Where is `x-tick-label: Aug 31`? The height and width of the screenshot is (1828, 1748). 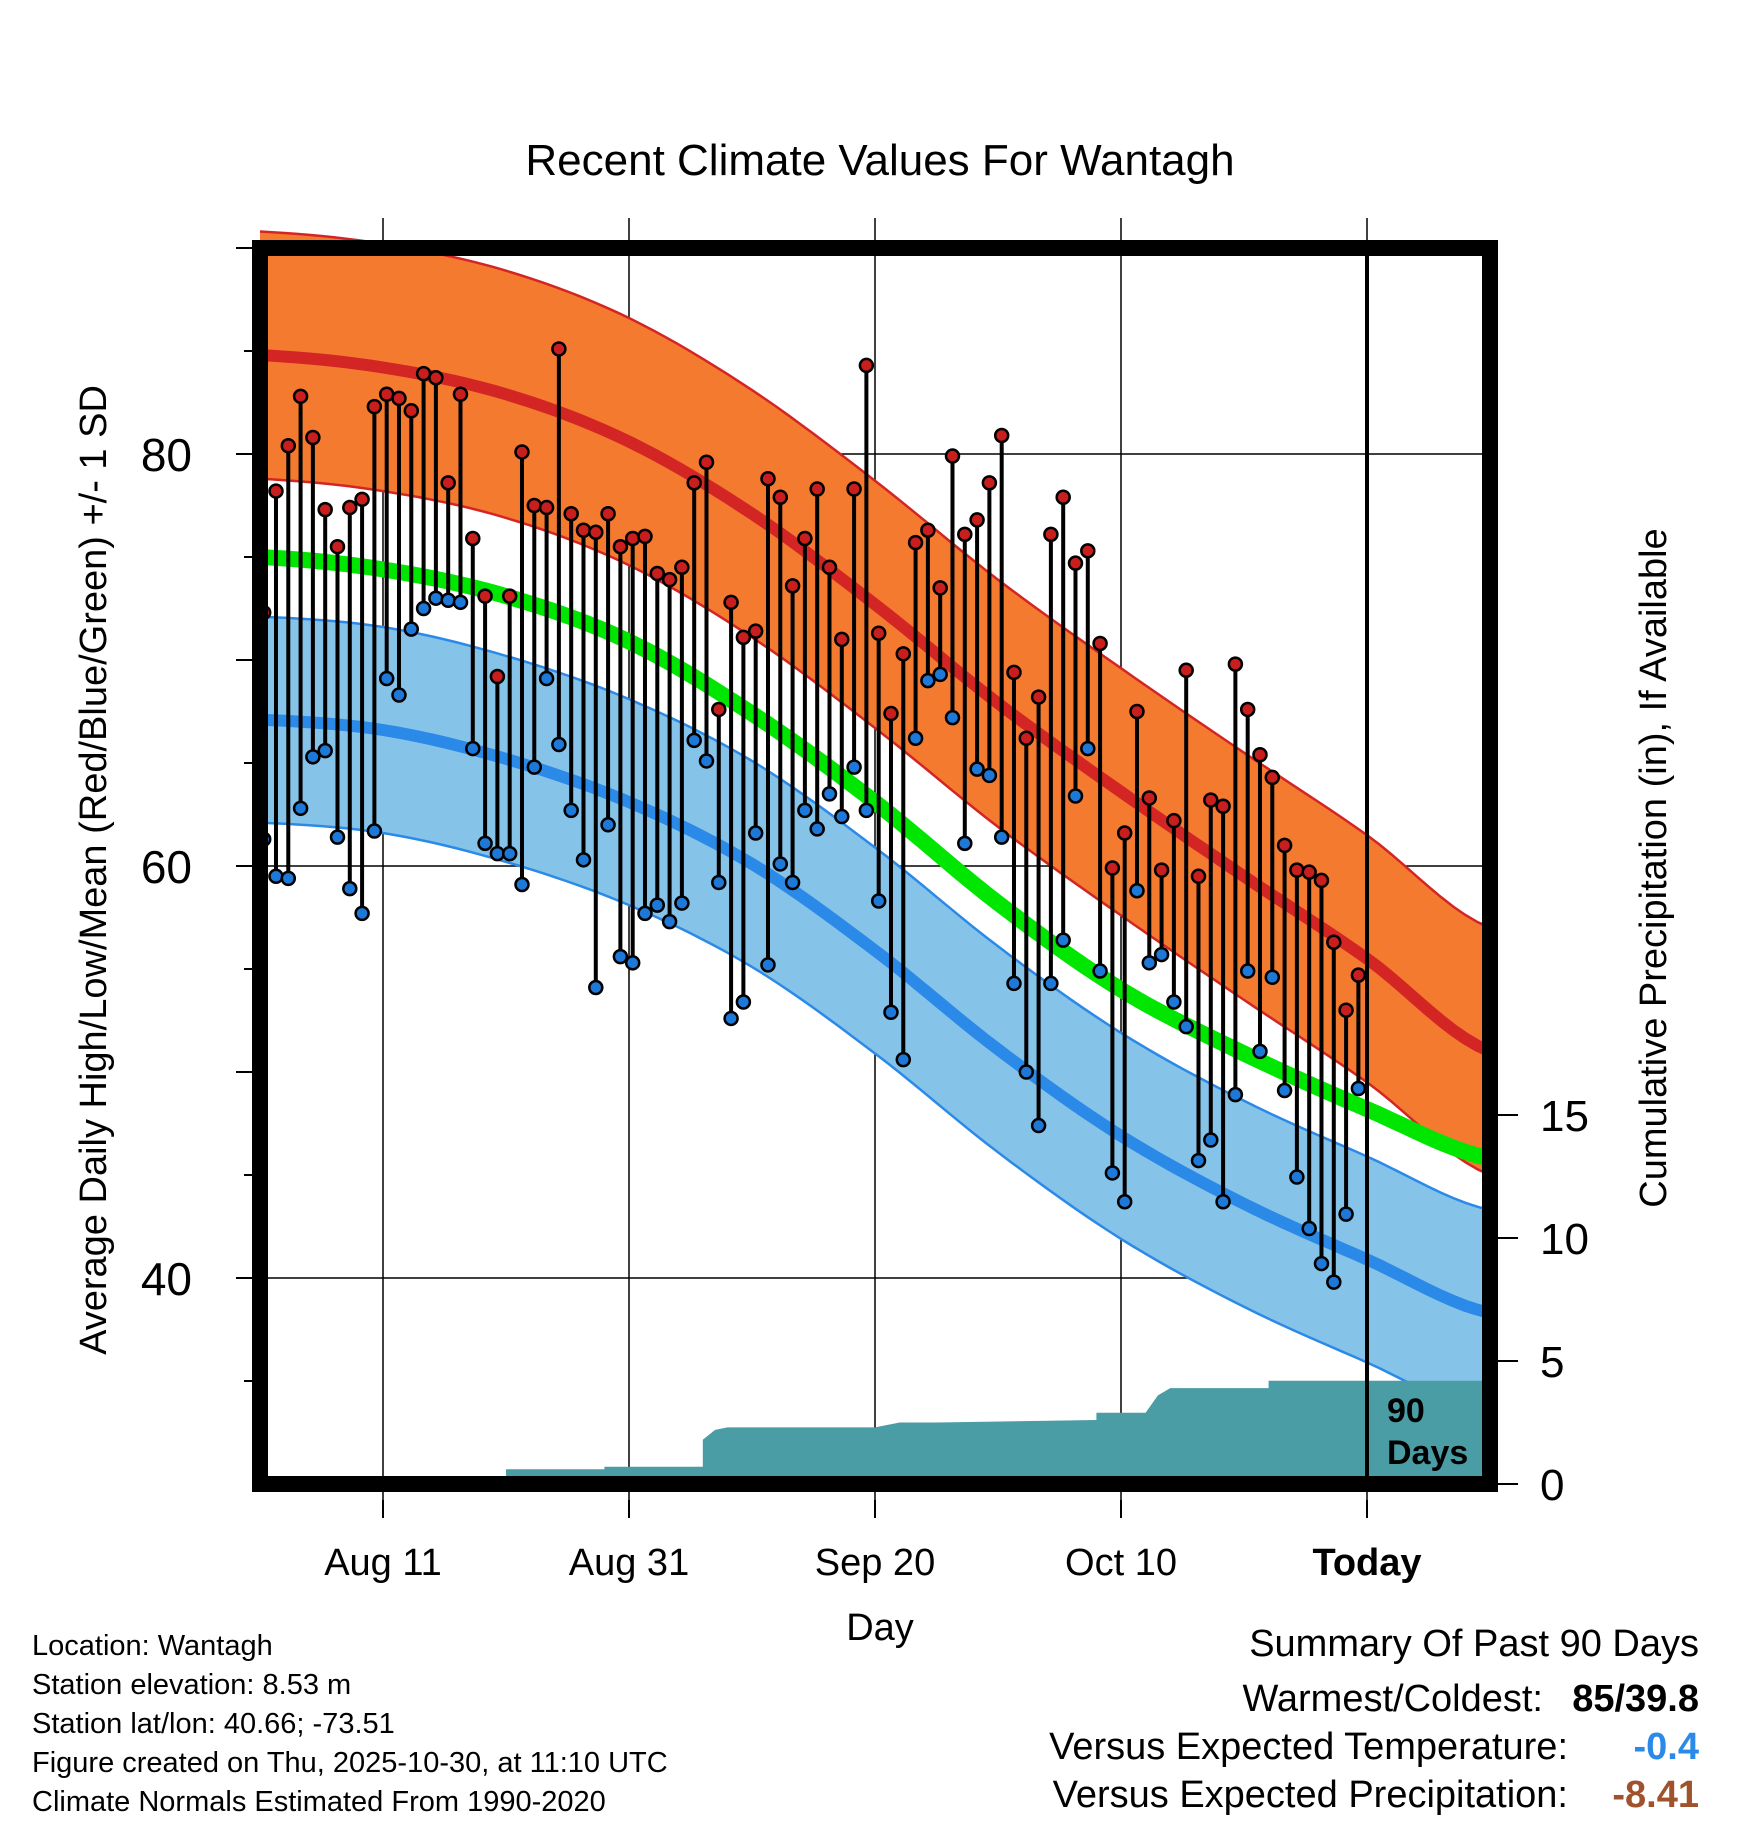
x-tick-label: Aug 31 is located at coordinates (629, 1563).